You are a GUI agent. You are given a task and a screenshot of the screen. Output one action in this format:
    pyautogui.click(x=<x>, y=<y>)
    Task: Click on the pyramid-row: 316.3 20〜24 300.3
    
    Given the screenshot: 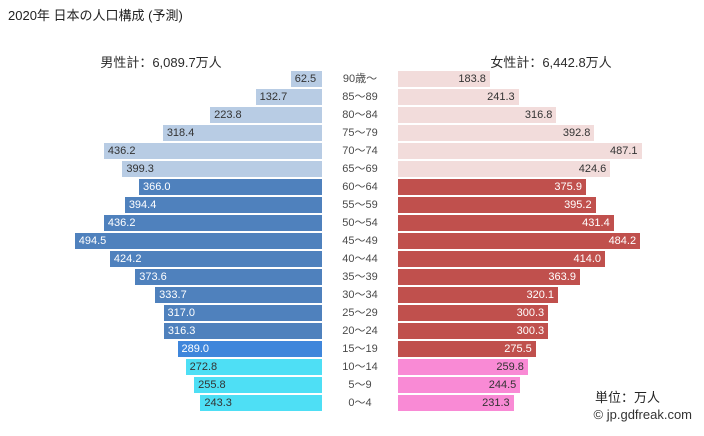 What is the action you would take?
    pyautogui.click(x=352, y=331)
    